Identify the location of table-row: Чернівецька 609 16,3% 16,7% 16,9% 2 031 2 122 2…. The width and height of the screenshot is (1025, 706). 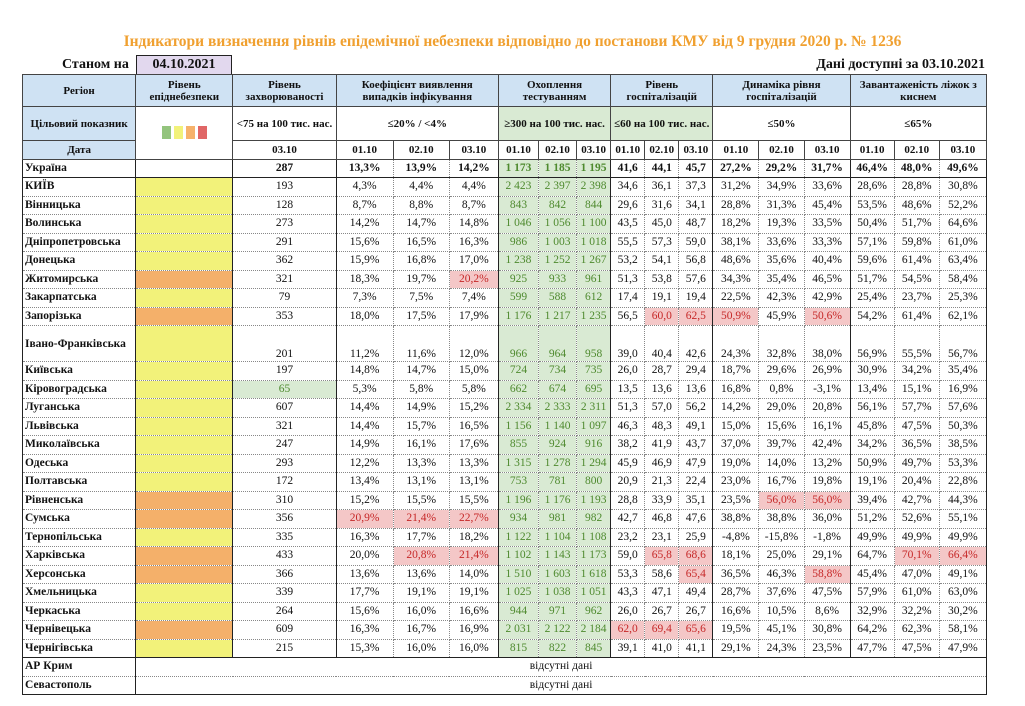
(504, 630).